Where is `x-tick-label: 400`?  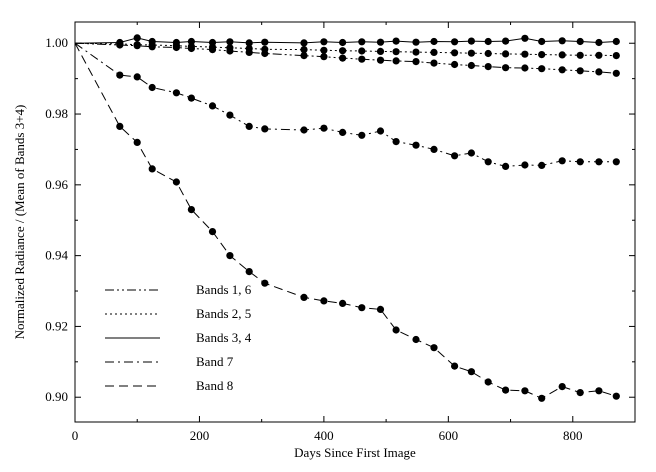
x-tick-label: 400 is located at coordinates (324, 435).